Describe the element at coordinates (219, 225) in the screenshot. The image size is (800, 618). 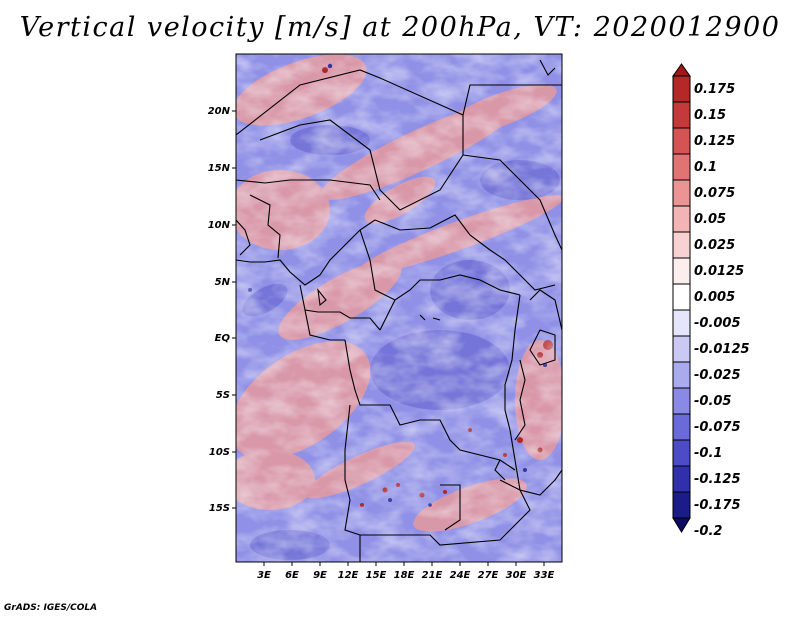
I see `lat-label-10n: 10N` at that location.